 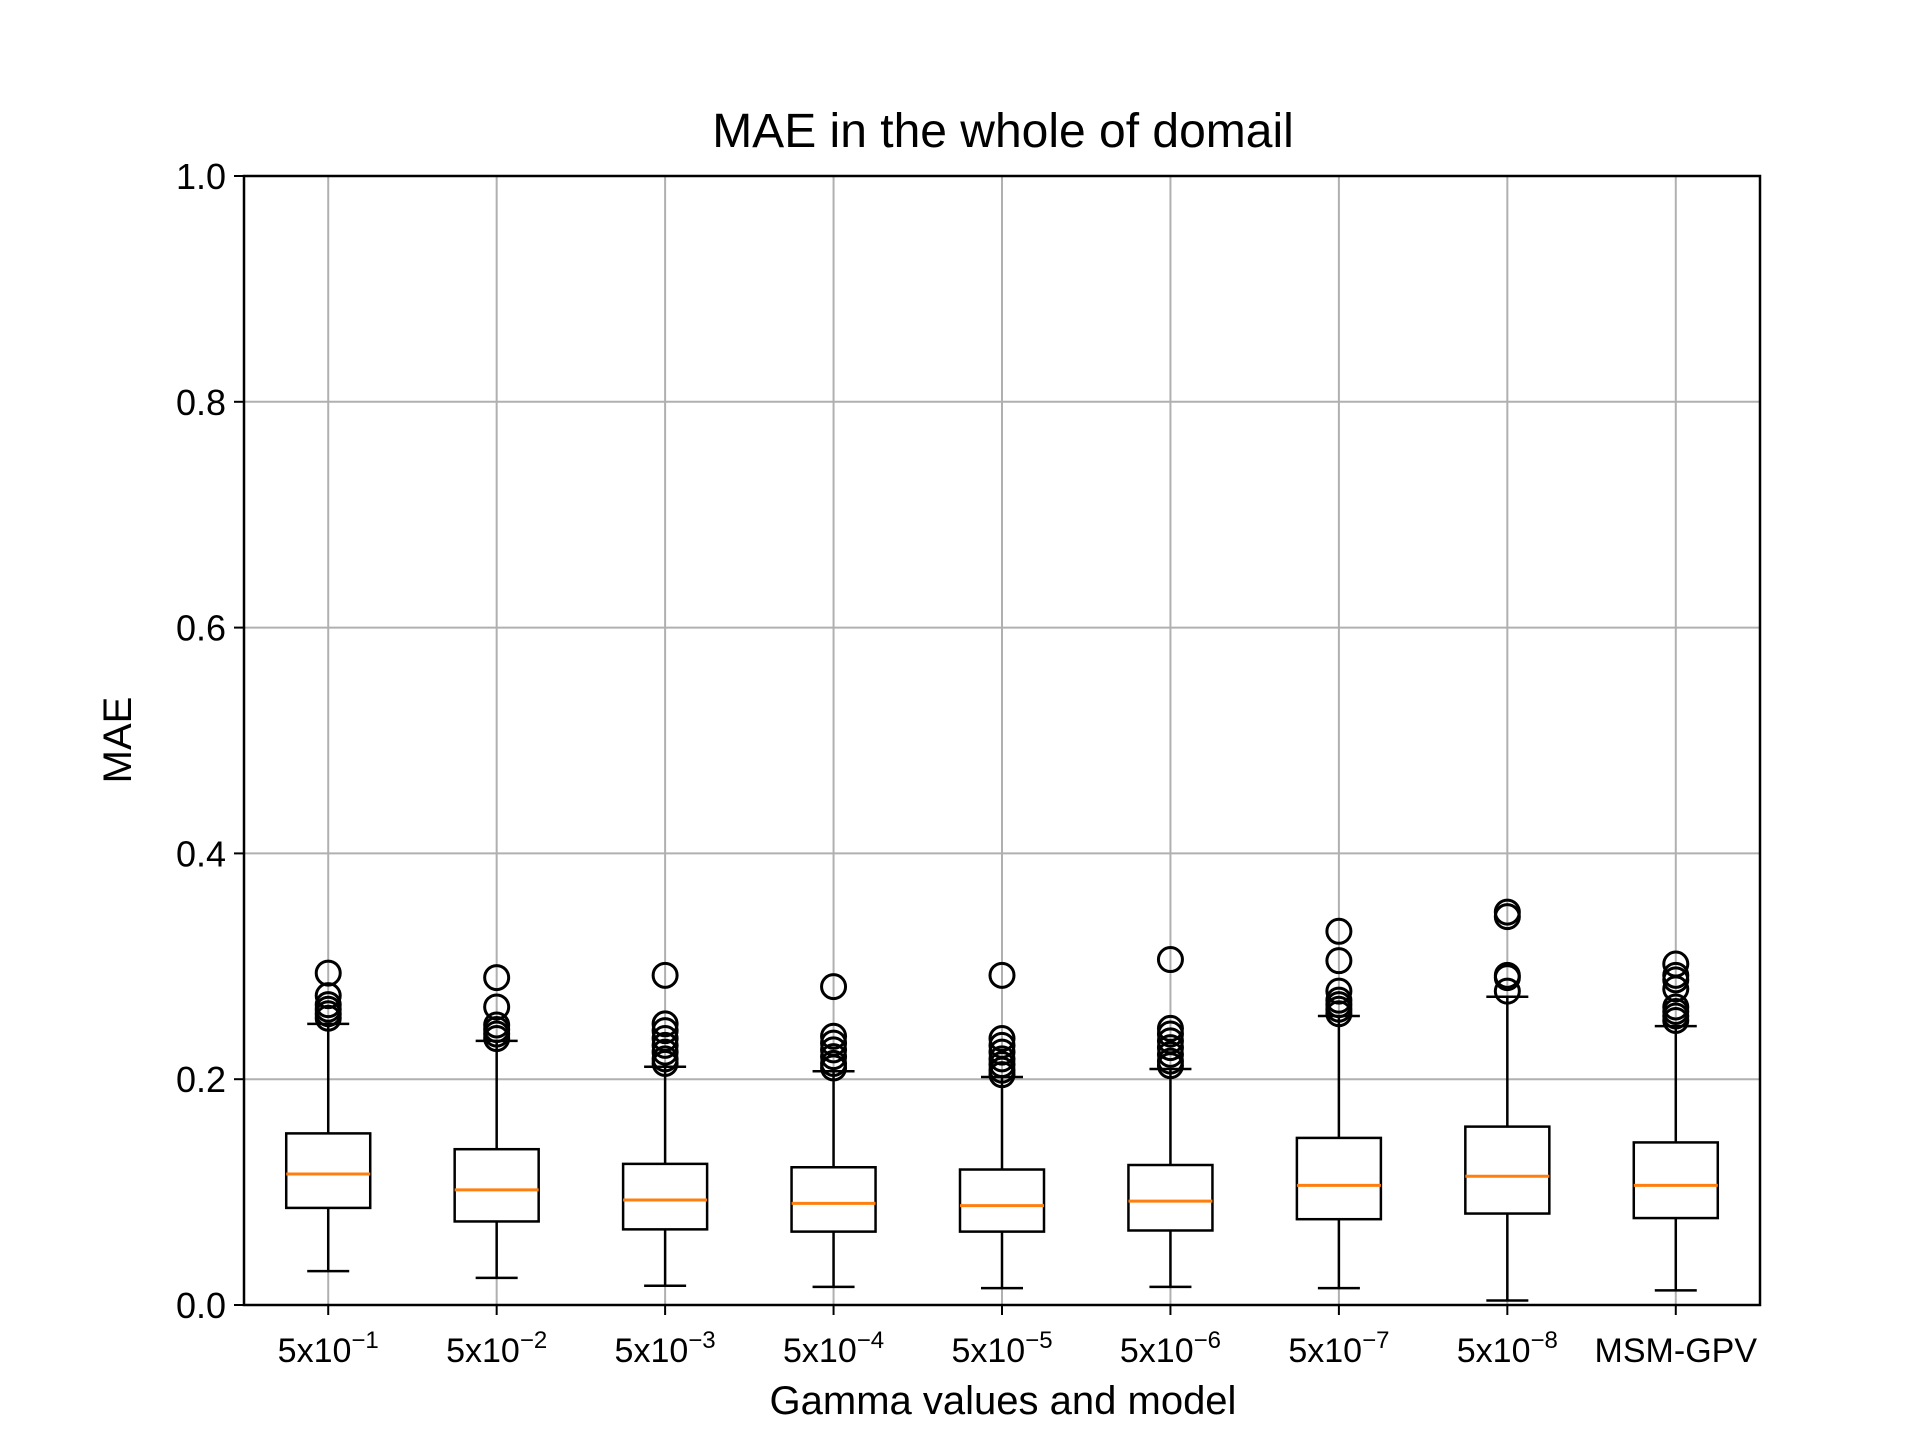 What do you see at coordinates (201, 853) in the screenshot?
I see `y-tick-label: 0.4` at bounding box center [201, 853].